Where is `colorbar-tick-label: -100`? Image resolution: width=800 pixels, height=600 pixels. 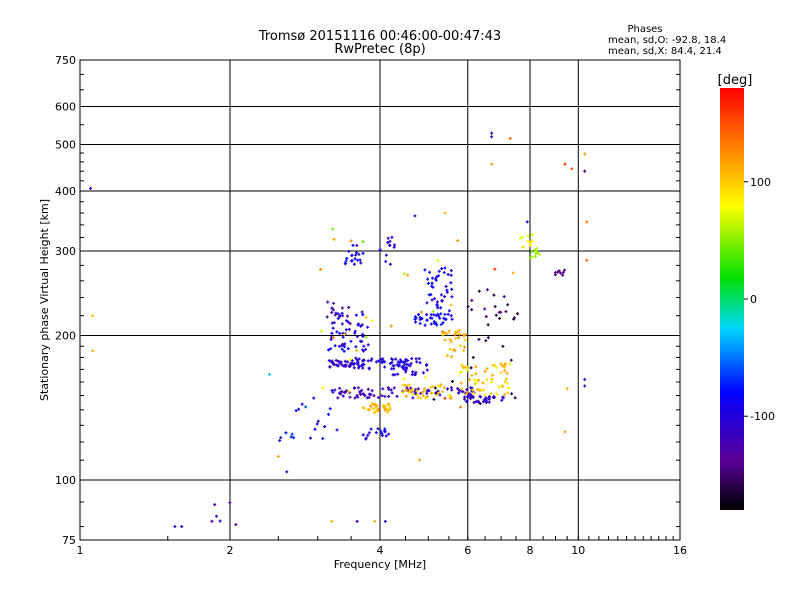
colorbar-tick-label: -100 is located at coordinates (762, 416).